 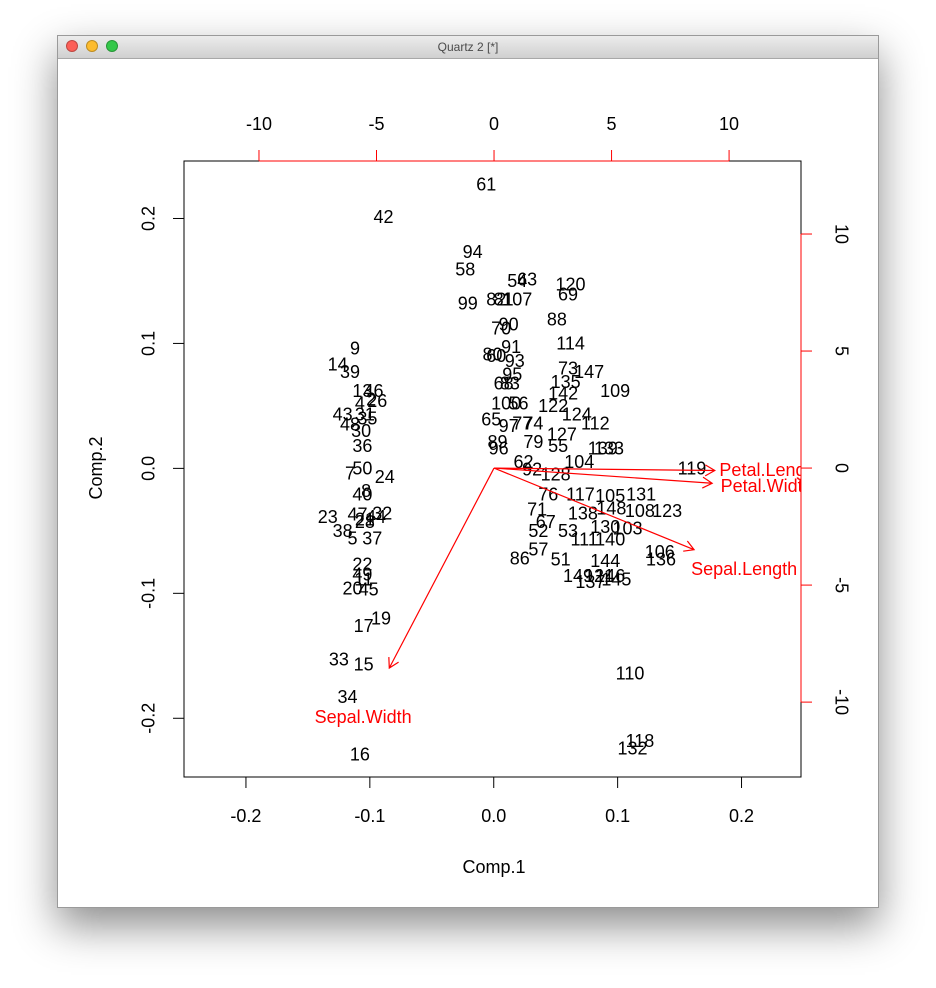 What do you see at coordinates (149, 218) in the screenshot?
I see `y-tick-label: 0.2` at bounding box center [149, 218].